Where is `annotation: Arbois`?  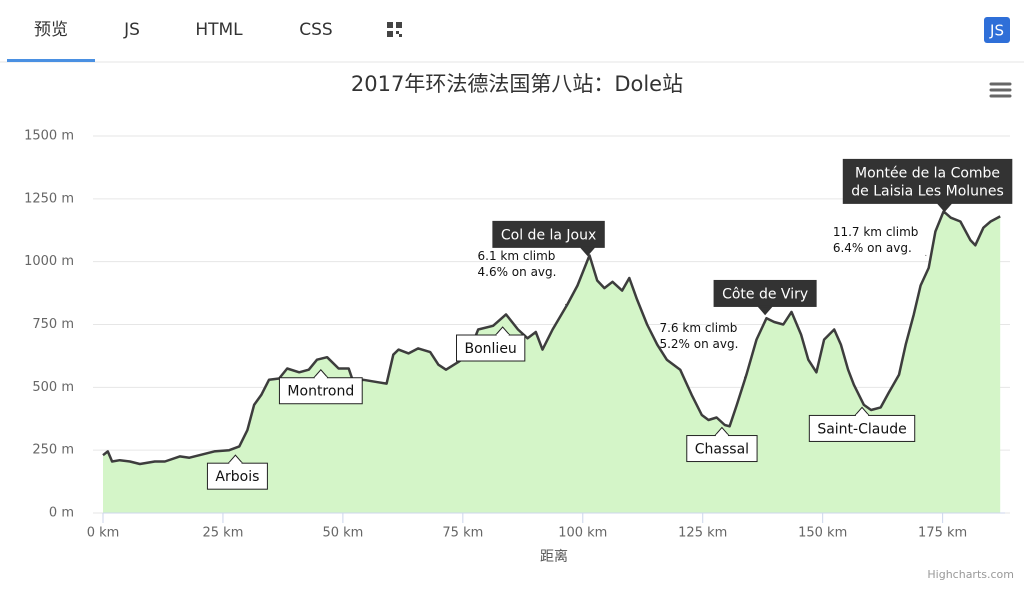 annotation: Arbois is located at coordinates (237, 472).